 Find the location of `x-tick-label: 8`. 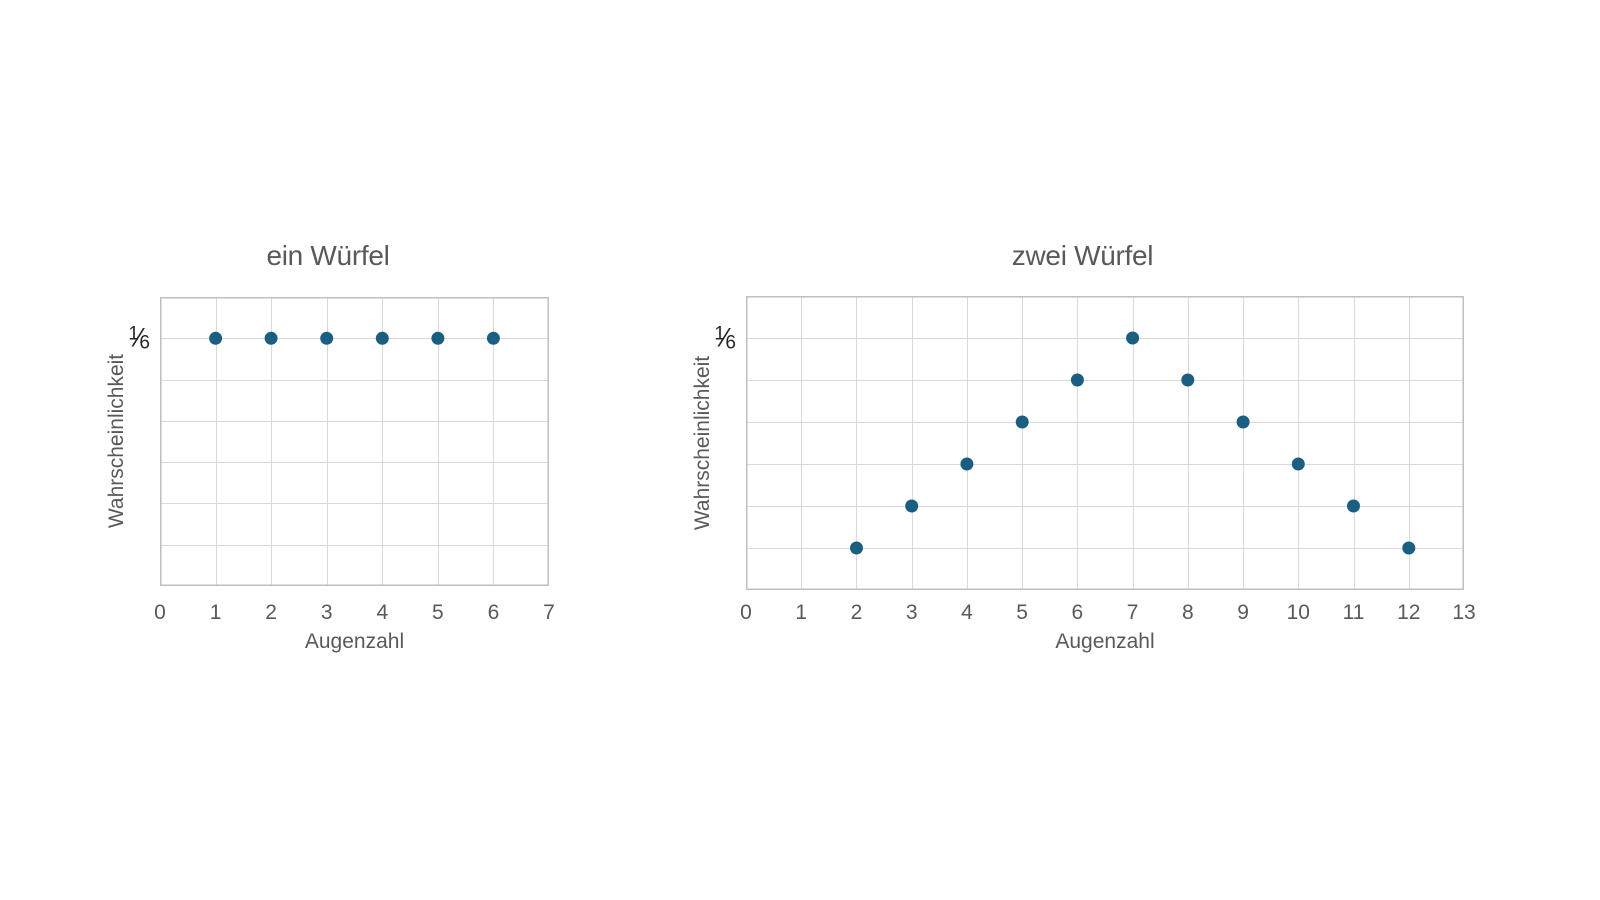

x-tick-label: 8 is located at coordinates (1188, 612).